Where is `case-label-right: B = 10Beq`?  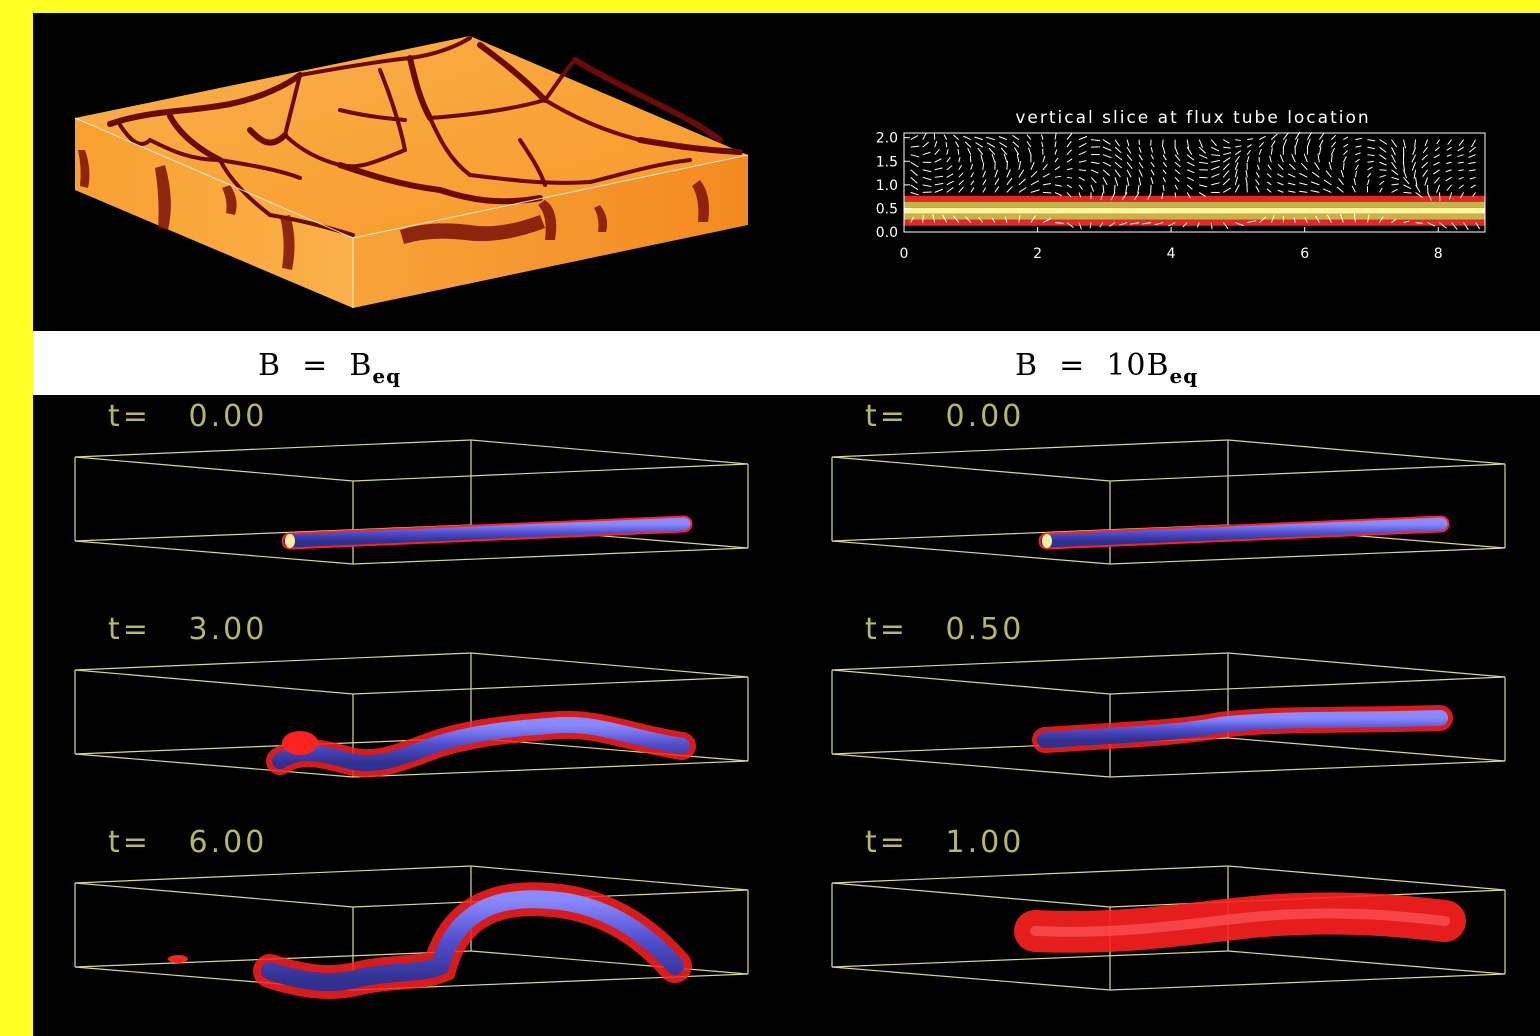 case-label-right: B = 10Beq is located at coordinates (1107, 368).